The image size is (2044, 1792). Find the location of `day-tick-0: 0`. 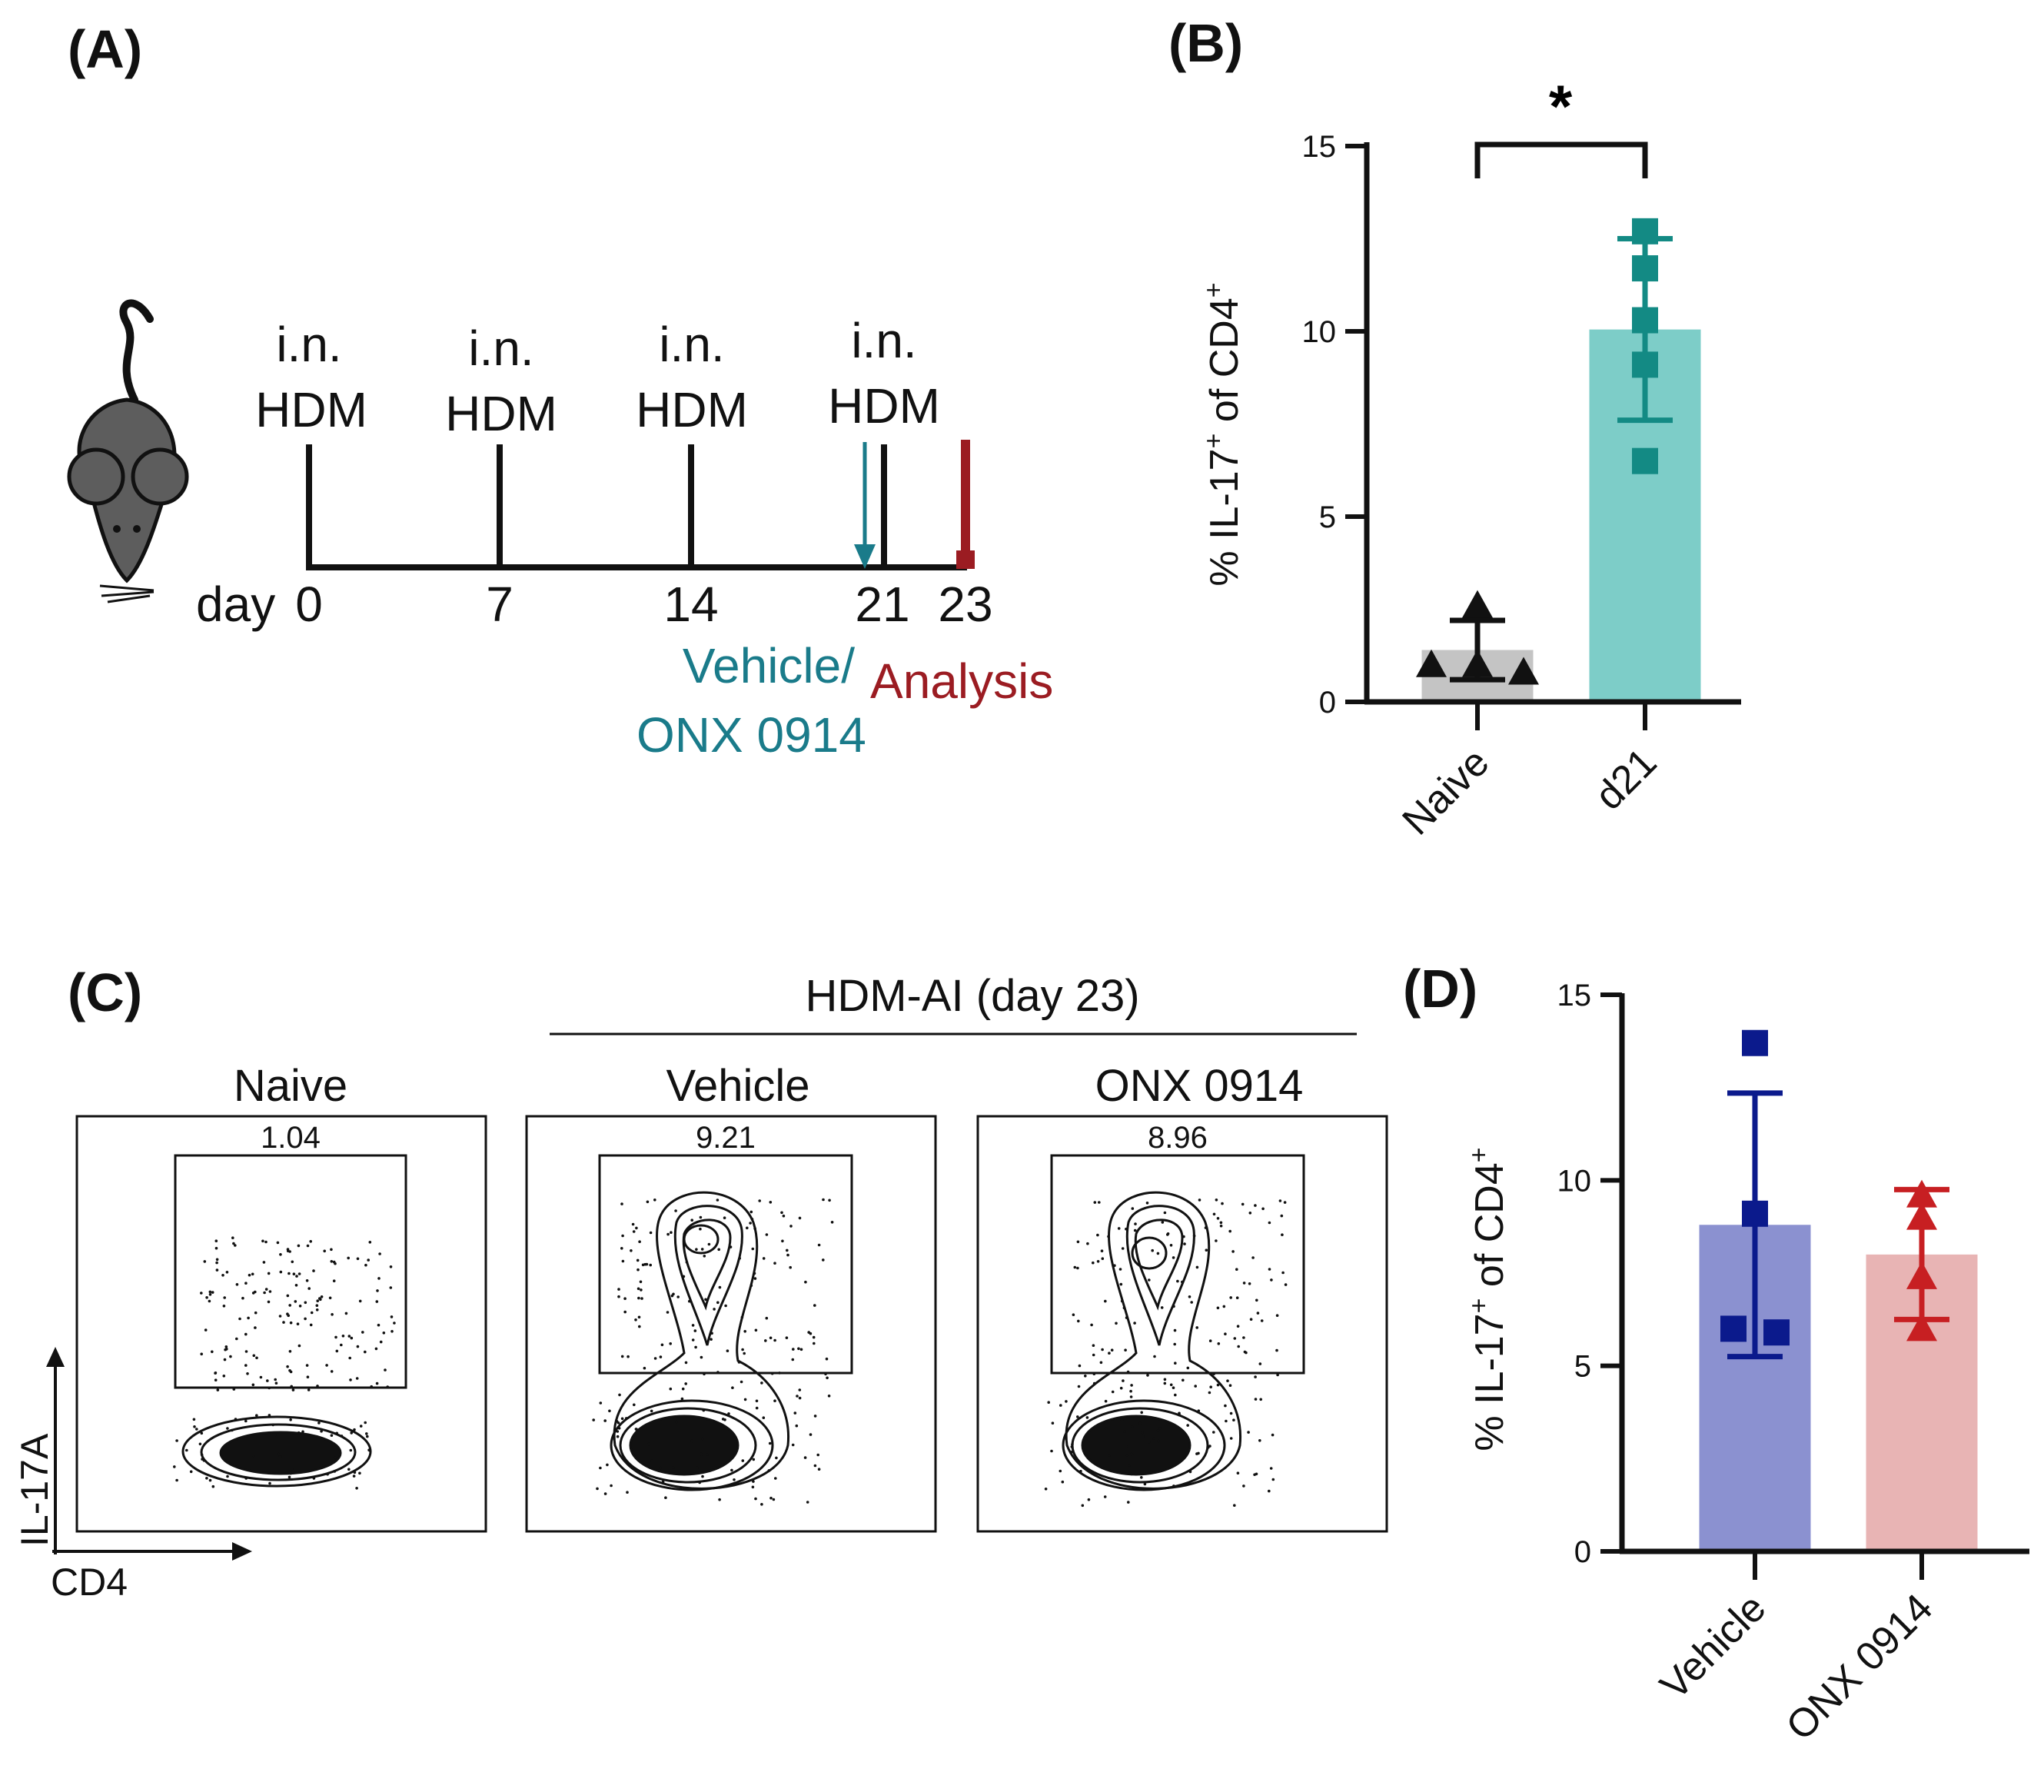

day-tick-0: 0 is located at coordinates (309, 604).